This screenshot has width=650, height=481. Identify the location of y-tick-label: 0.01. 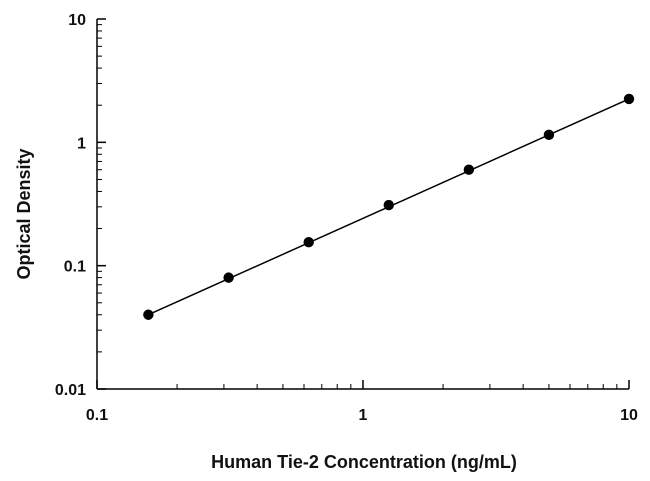
(70, 390).